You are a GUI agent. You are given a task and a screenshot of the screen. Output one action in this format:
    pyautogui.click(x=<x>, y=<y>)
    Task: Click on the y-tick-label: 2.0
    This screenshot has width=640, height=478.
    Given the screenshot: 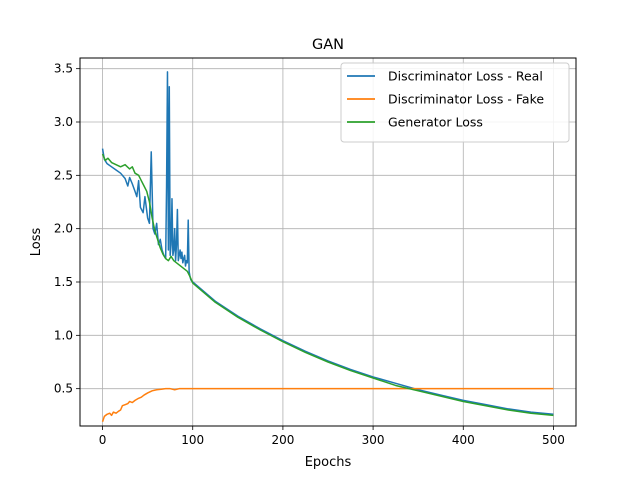 What is the action you would take?
    pyautogui.click(x=63, y=229)
    